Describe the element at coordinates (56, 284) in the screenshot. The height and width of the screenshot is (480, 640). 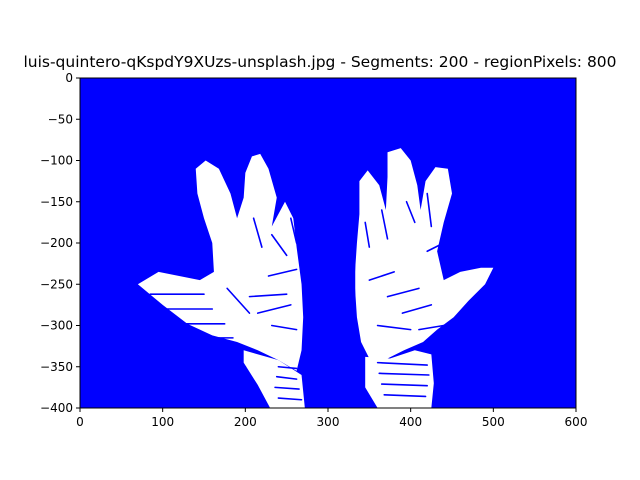
I see `y-tick-label: −250` at that location.